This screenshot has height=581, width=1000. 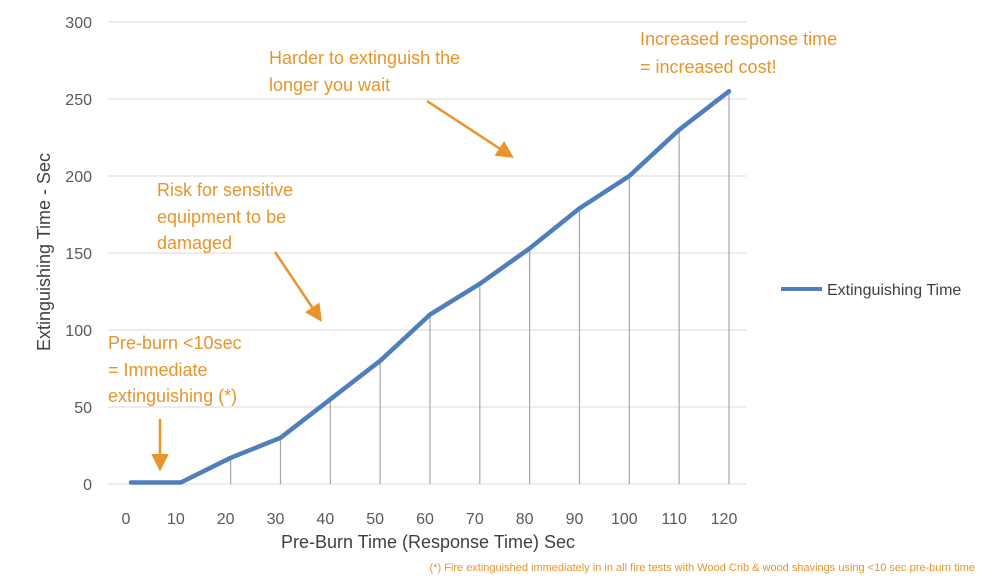 What do you see at coordinates (176, 519) in the screenshot?
I see `x-tick-label: 10` at bounding box center [176, 519].